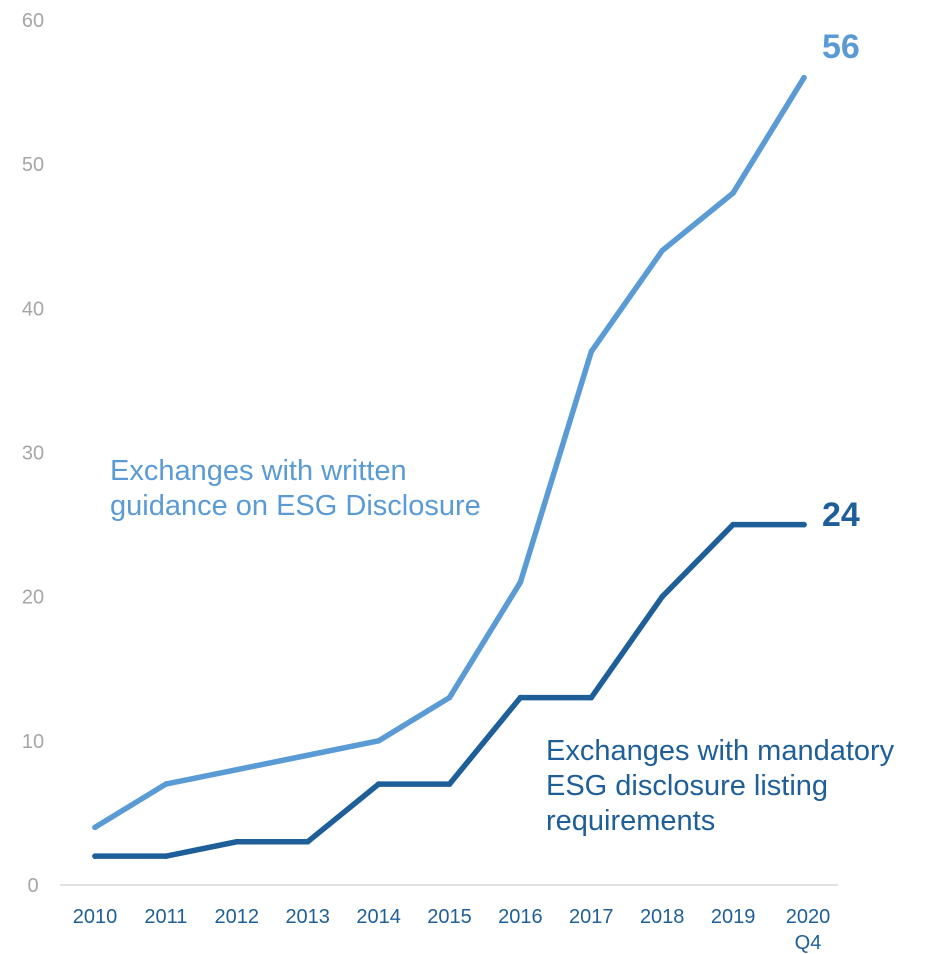  What do you see at coordinates (95, 917) in the screenshot?
I see `x-tick-label: 2010` at bounding box center [95, 917].